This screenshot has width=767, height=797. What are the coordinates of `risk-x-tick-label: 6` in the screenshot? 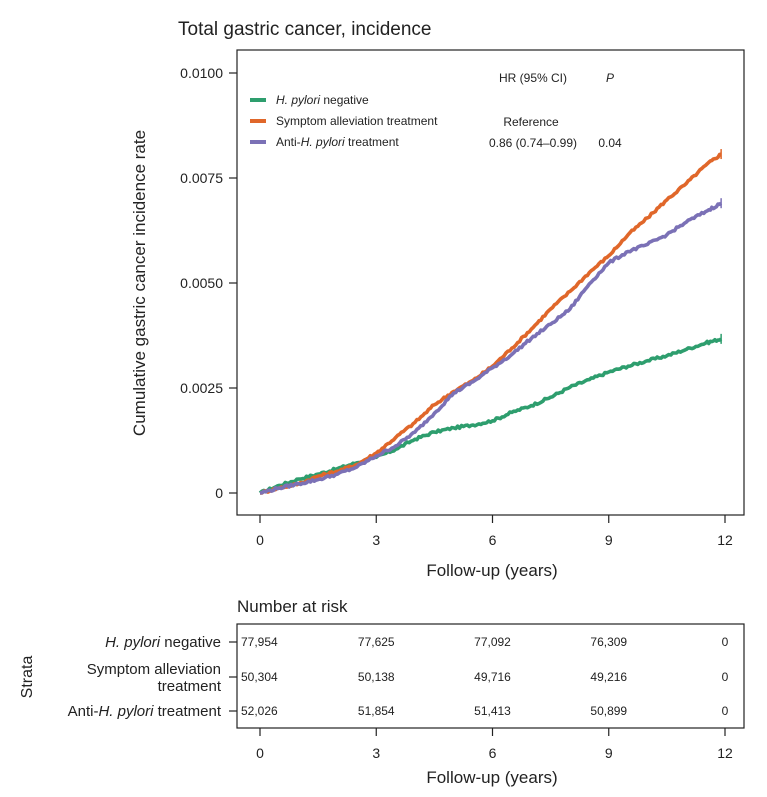 It's located at (493, 753).